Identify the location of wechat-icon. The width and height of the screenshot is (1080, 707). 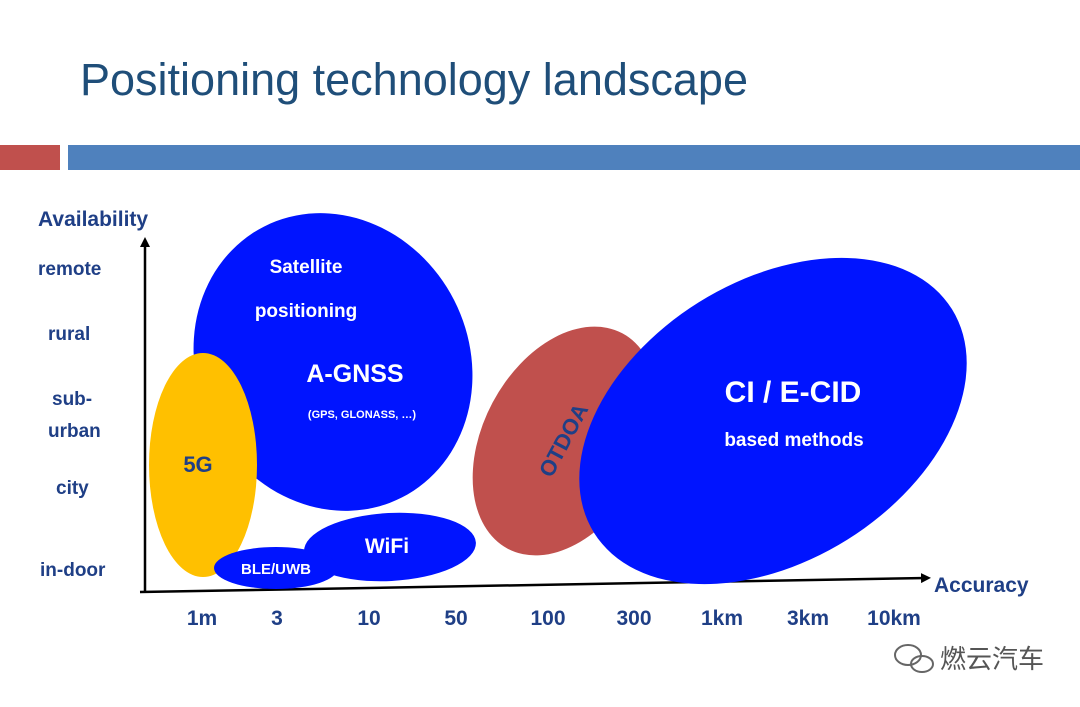
(914, 658).